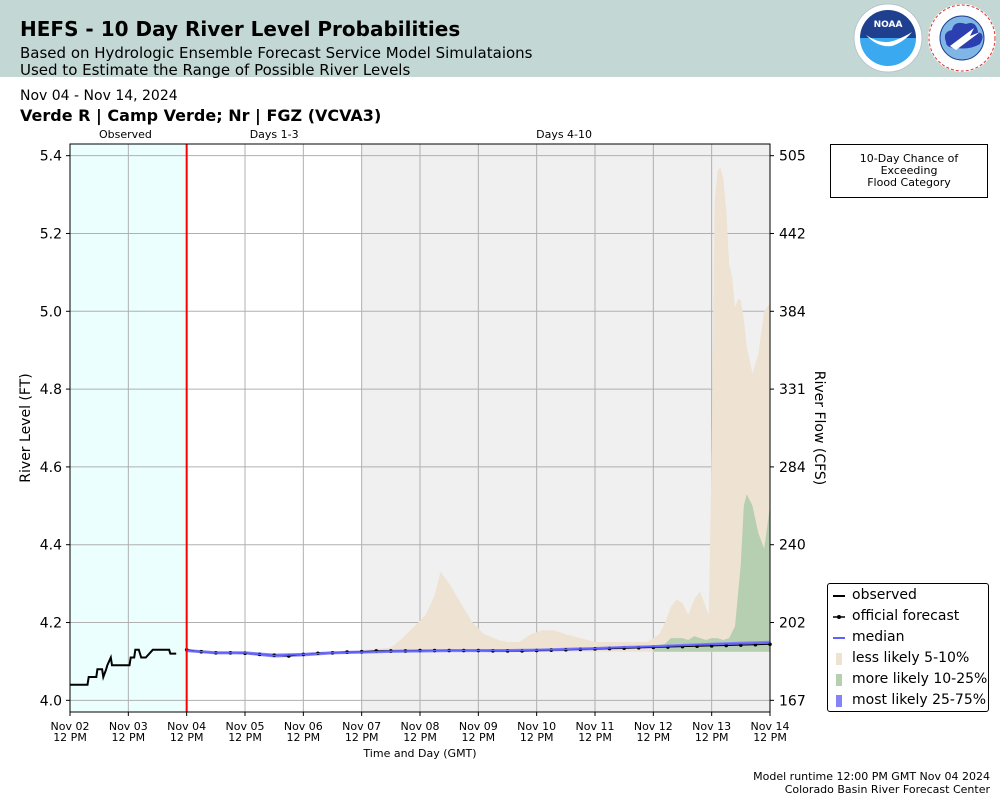  I want to click on legend-item-median: median, so click(908, 638).